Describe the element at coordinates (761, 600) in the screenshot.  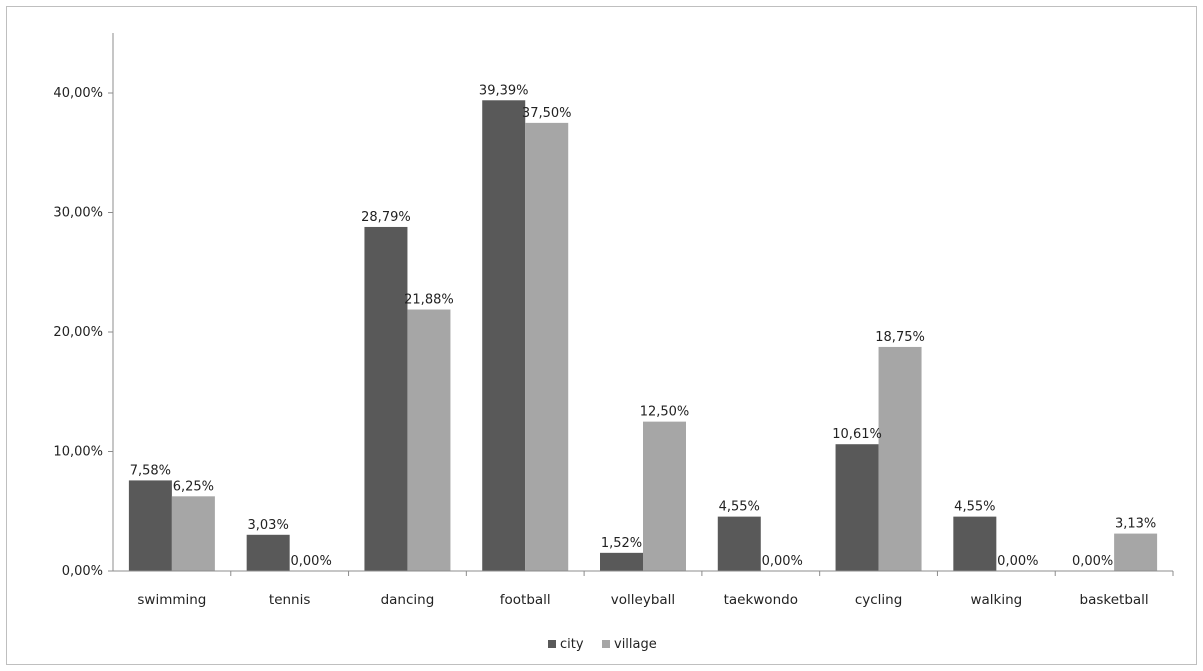
I see `category-label-taekwondo: taekwondo` at that location.